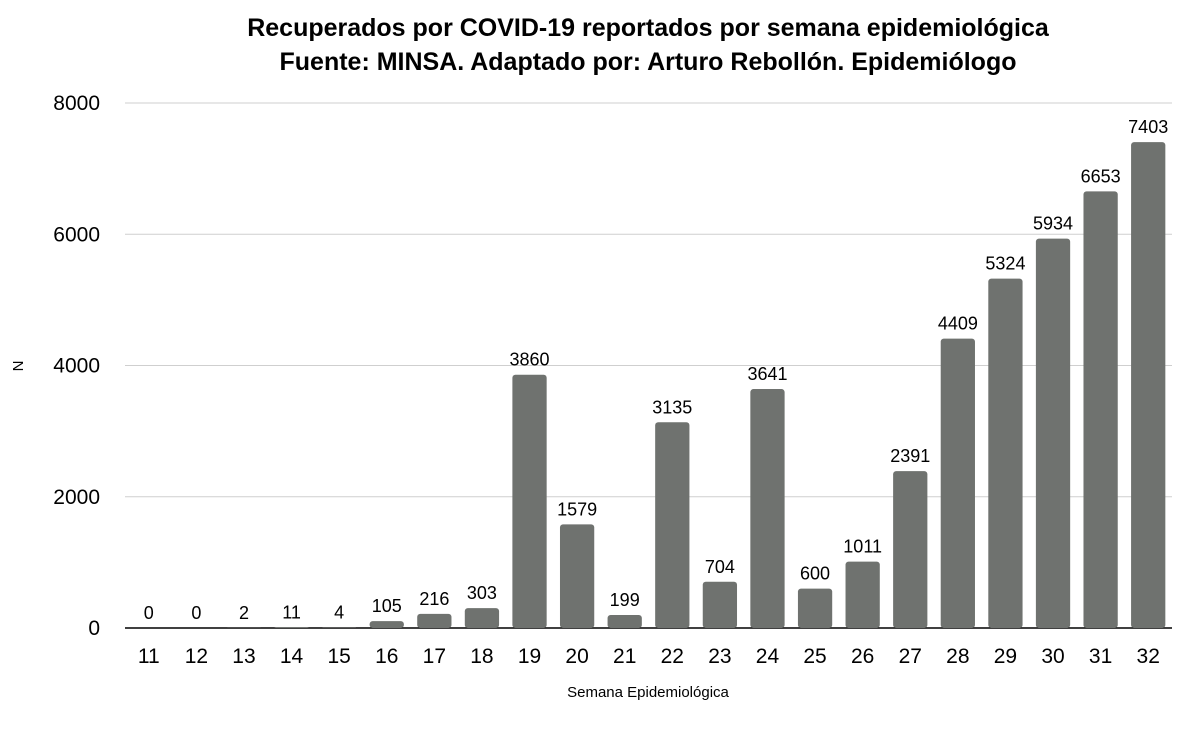 Image resolution: width=1200 pixels, height=733 pixels. I want to click on x-tick-label: 18, so click(481, 656).